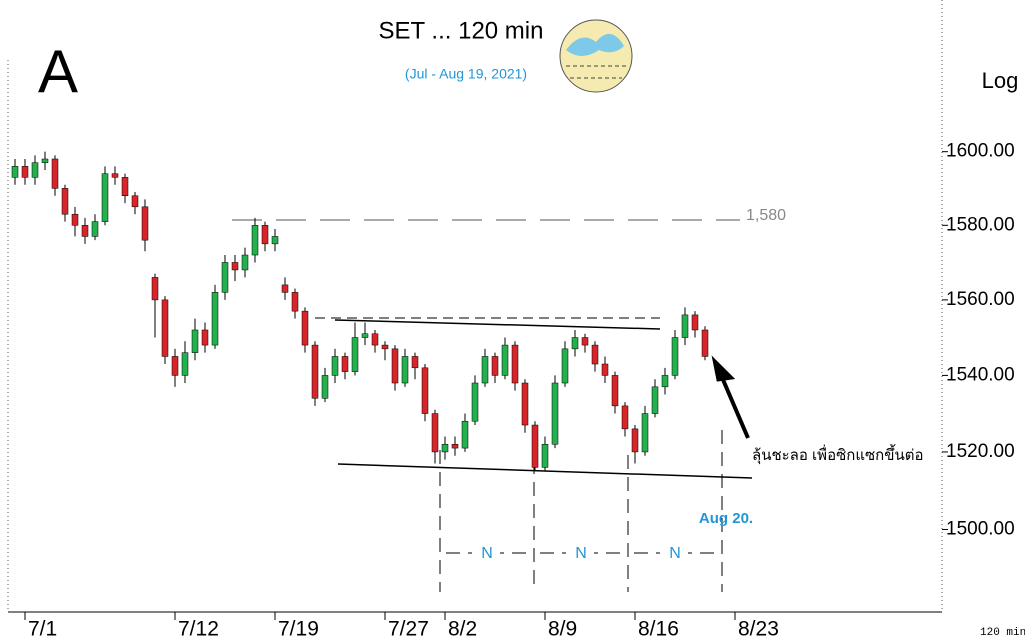  What do you see at coordinates (581, 511) in the screenshot?
I see `cycle-lines` at bounding box center [581, 511].